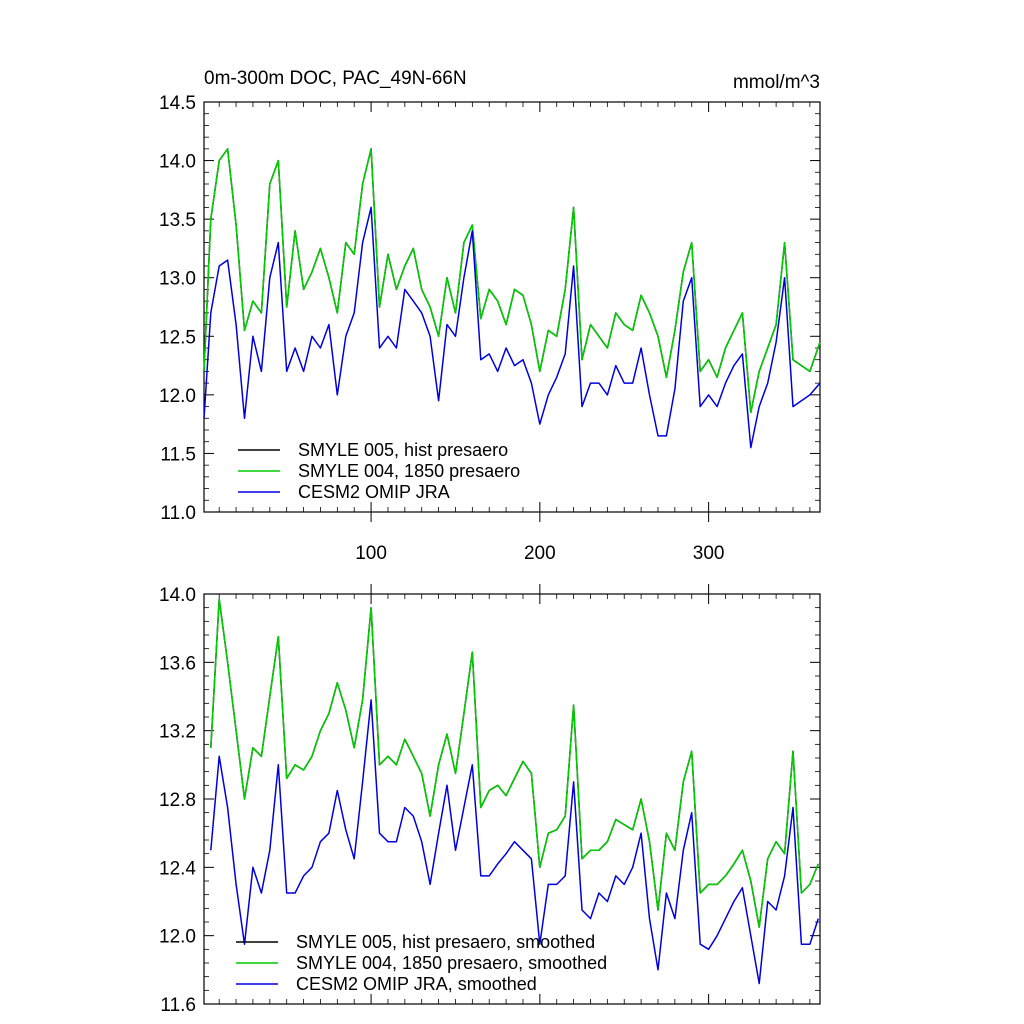 This screenshot has height=1024, width=1024. Describe the element at coordinates (409, 471) in the screenshot. I see `legend-label-1: SMYLE 004, 1850 presaero` at that location.